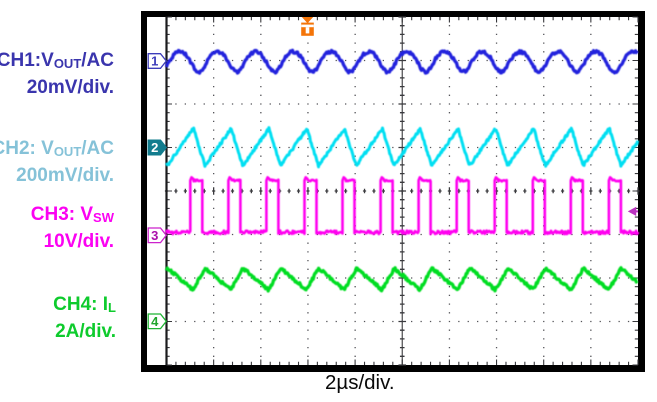  What do you see at coordinates (154, 61) in the screenshot?
I see `svg-text: 1` at bounding box center [154, 61].